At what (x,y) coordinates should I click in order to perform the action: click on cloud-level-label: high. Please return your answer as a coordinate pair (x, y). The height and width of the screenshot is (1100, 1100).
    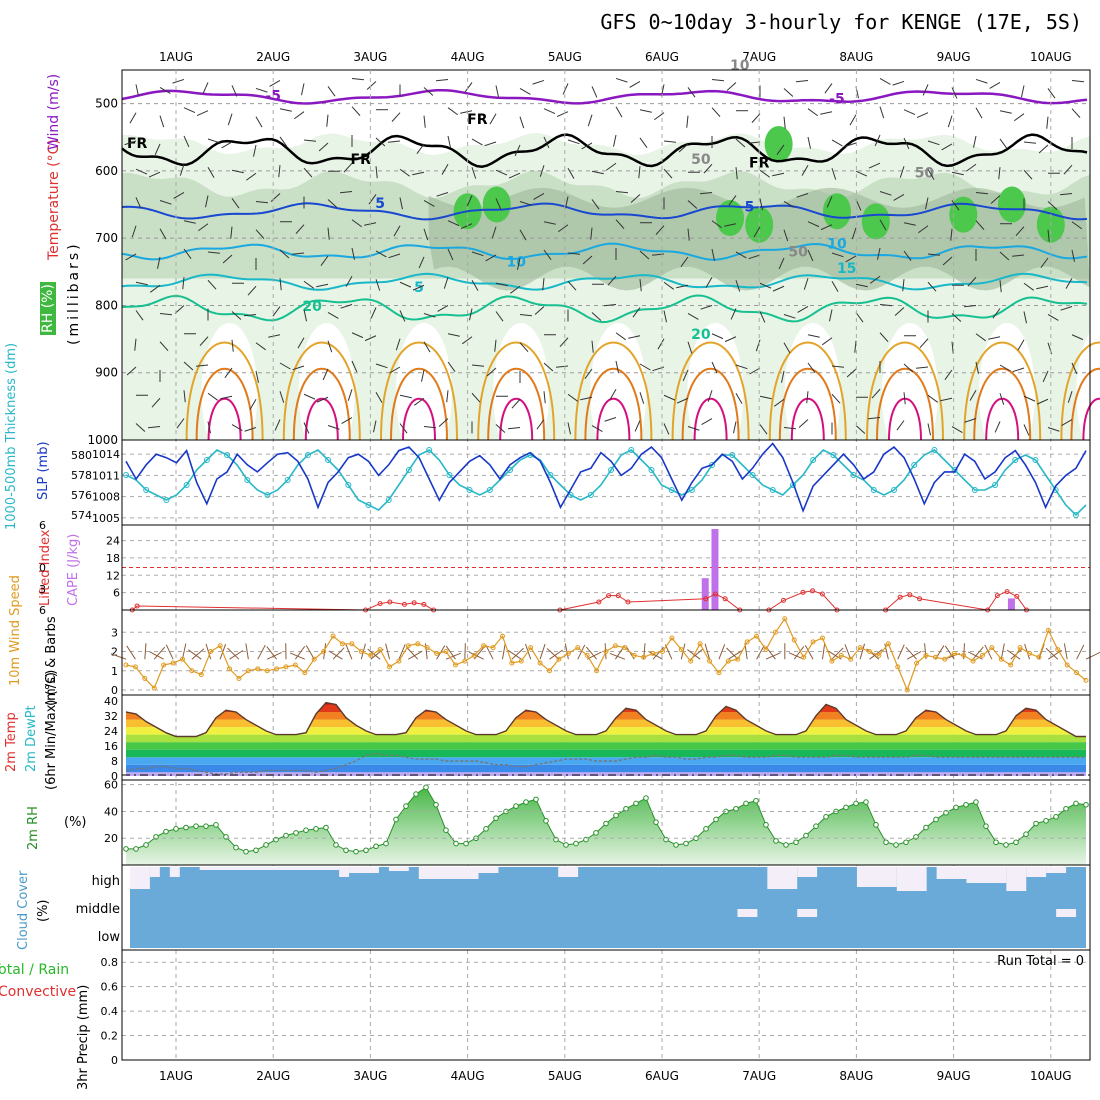
    Looking at the image, I should click on (106, 881).